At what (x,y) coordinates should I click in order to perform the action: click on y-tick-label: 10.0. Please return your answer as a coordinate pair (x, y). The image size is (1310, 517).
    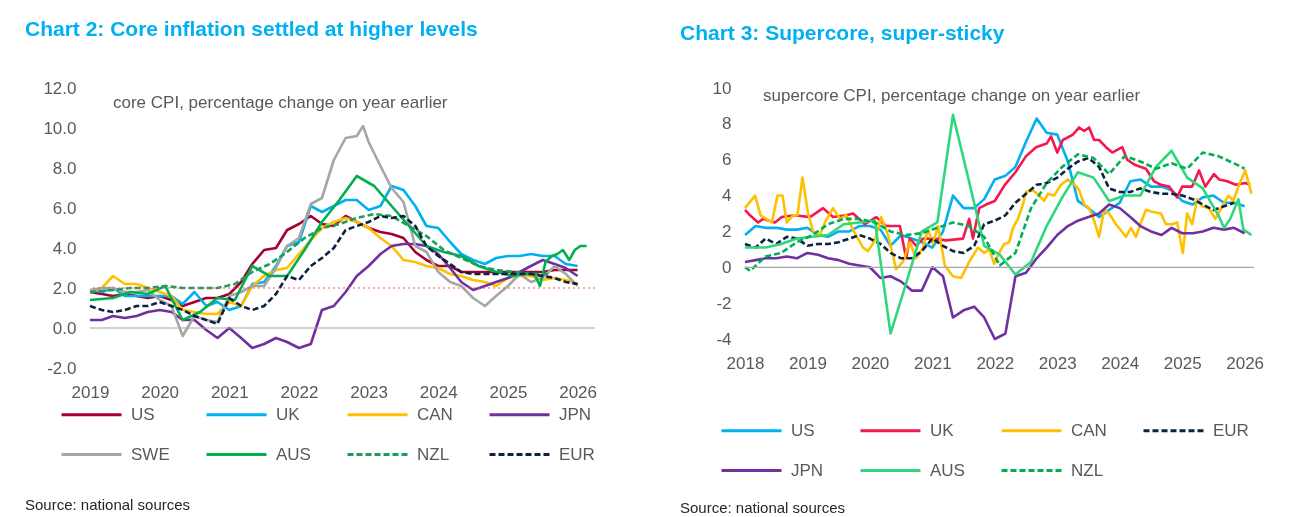
    Looking at the image, I should click on (60, 128).